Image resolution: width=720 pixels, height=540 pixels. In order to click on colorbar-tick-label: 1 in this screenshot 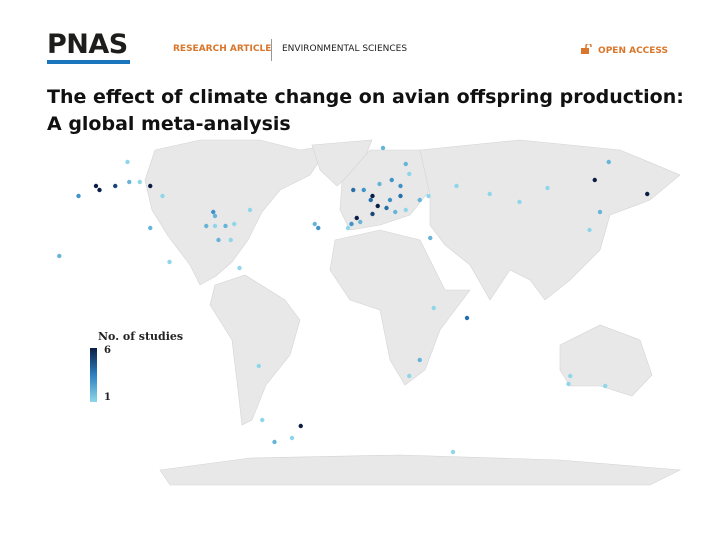, I will do `click(107, 397)`.